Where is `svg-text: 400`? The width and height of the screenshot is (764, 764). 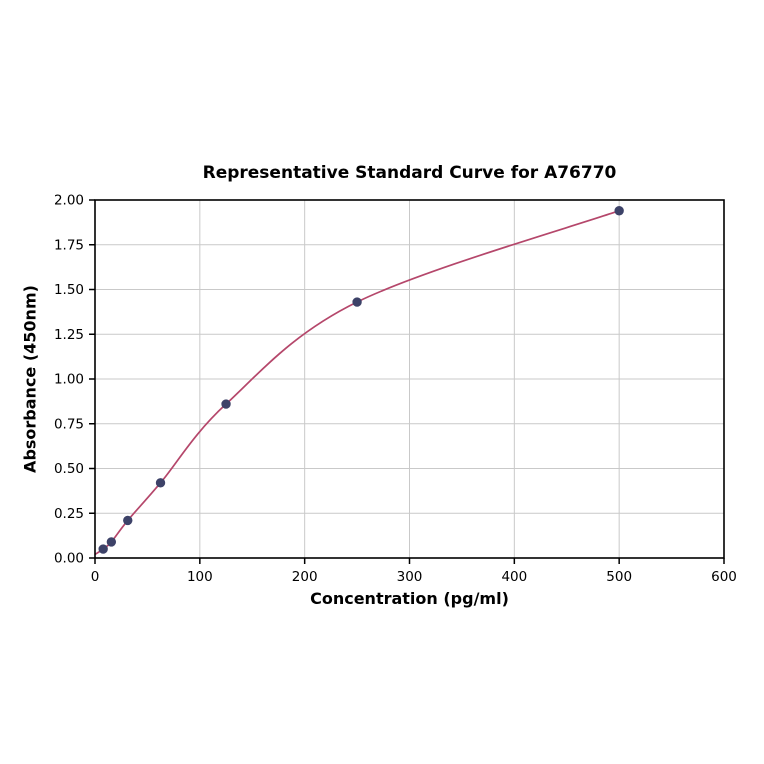
svg-text: 400 is located at coordinates (514, 577).